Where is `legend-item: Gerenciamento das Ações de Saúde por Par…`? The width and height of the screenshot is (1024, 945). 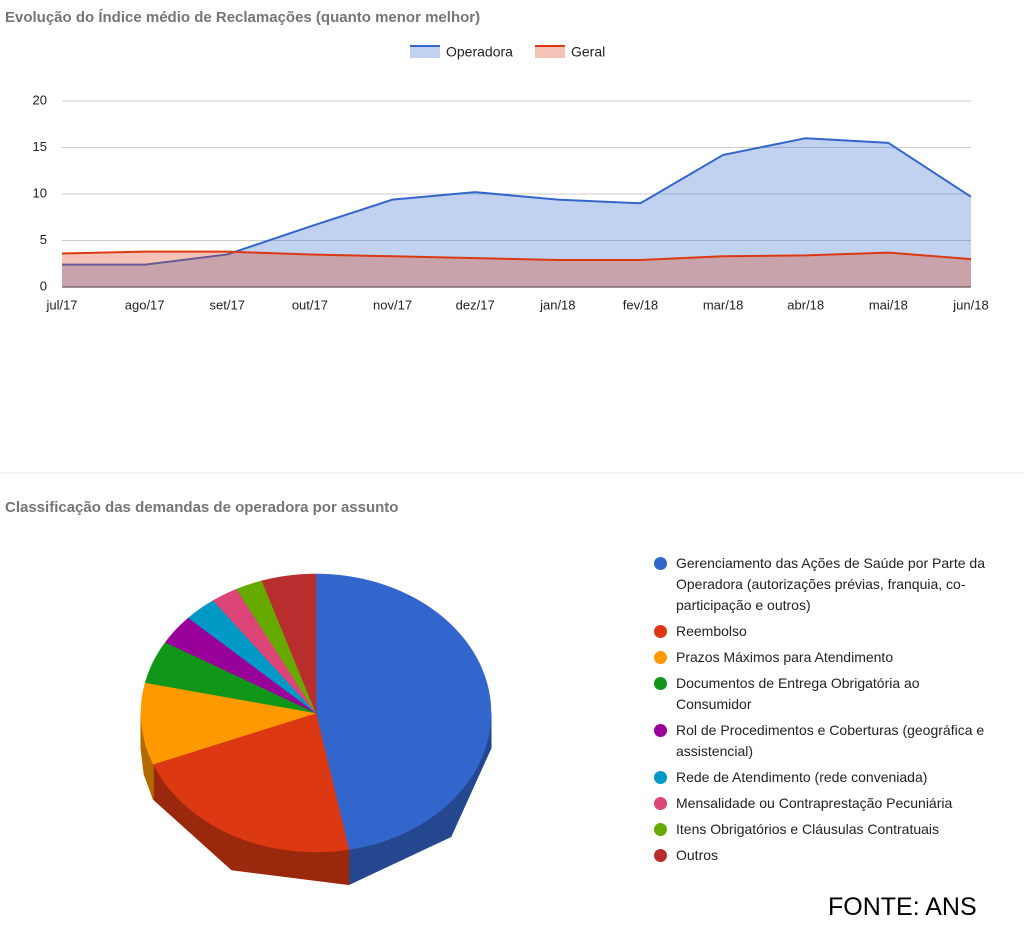
legend-item: Gerenciamento das Ações de Saúde por Par… is located at coordinates (824, 584).